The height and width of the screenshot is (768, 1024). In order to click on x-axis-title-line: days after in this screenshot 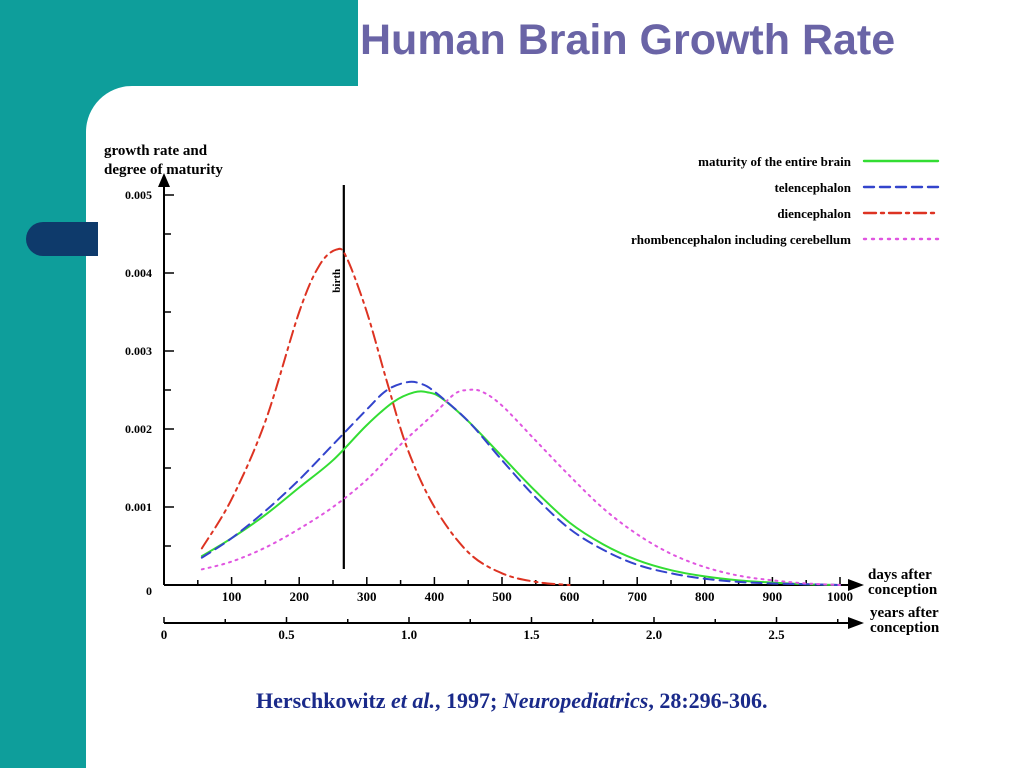, I will do `click(900, 575)`.